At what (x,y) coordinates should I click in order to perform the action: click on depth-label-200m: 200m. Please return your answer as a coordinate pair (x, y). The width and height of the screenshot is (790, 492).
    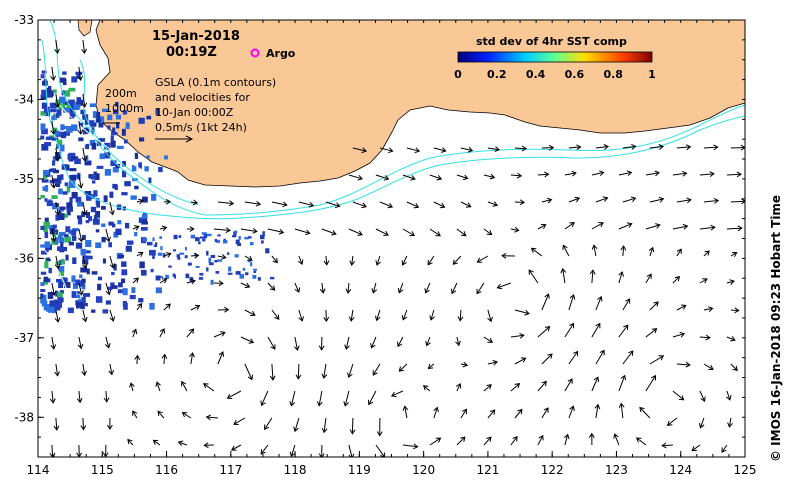
    Looking at the image, I should click on (121, 93).